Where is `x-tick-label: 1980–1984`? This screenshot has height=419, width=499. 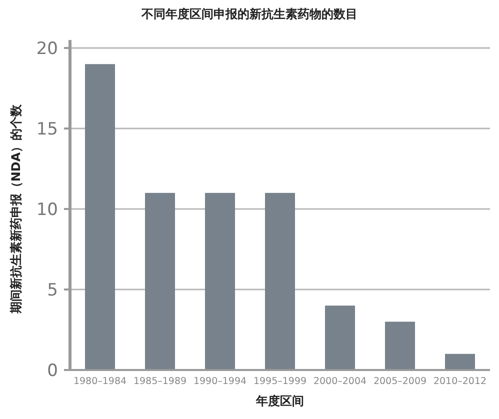
x-tick-label: 1980–1984 is located at coordinates (100, 381).